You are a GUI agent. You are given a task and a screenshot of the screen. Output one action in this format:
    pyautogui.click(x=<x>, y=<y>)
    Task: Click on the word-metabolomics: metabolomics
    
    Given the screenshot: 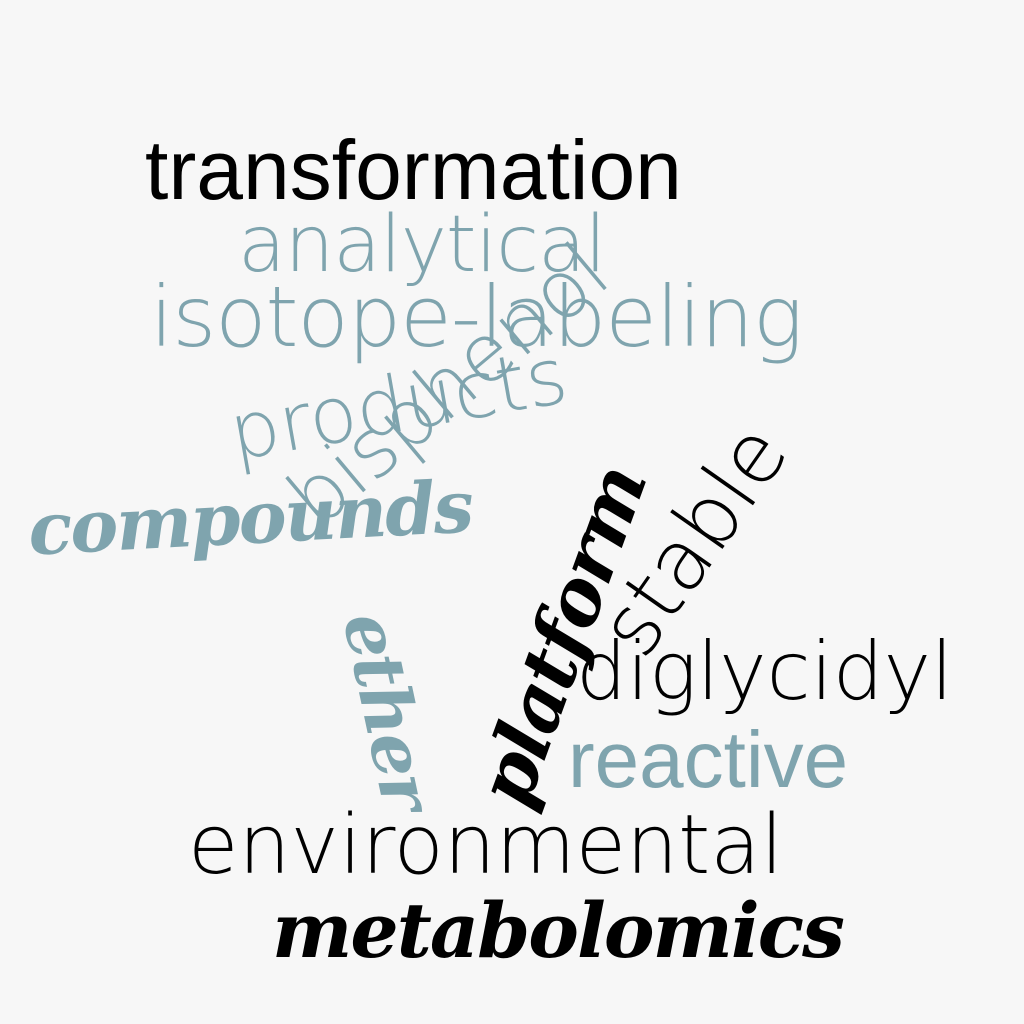 What is the action you would take?
    pyautogui.click(x=558, y=930)
    